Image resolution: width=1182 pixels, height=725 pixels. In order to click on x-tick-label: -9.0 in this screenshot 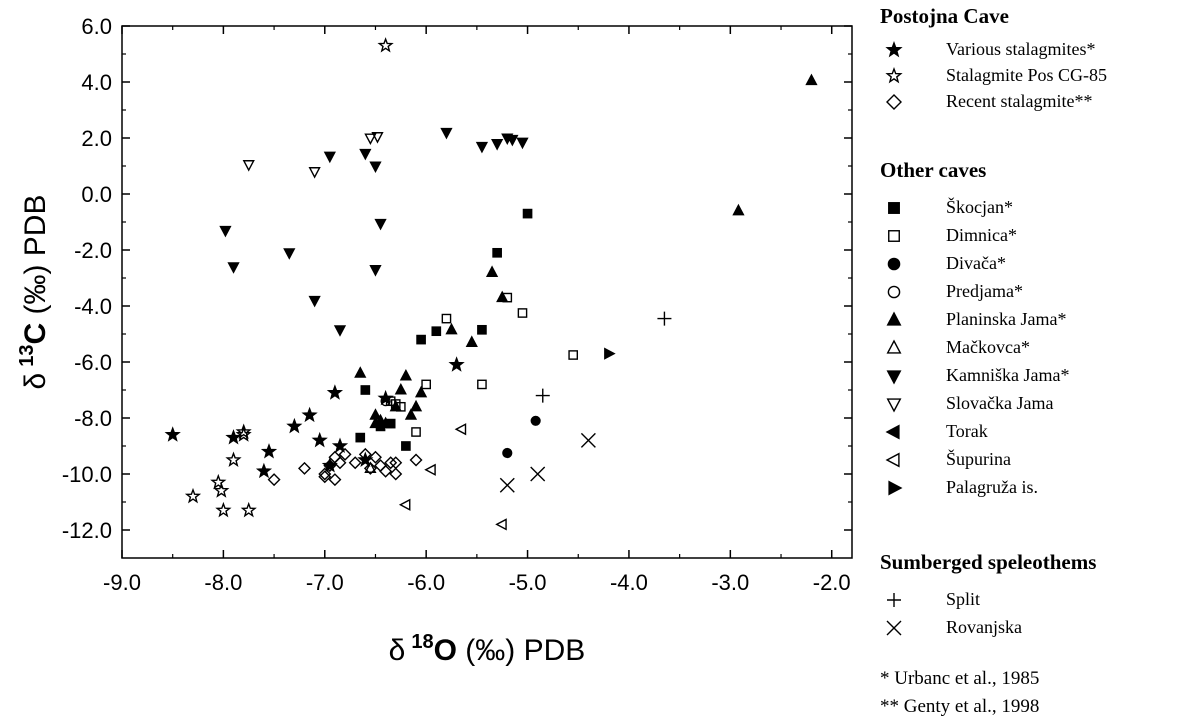, I will do `click(122, 582)`.